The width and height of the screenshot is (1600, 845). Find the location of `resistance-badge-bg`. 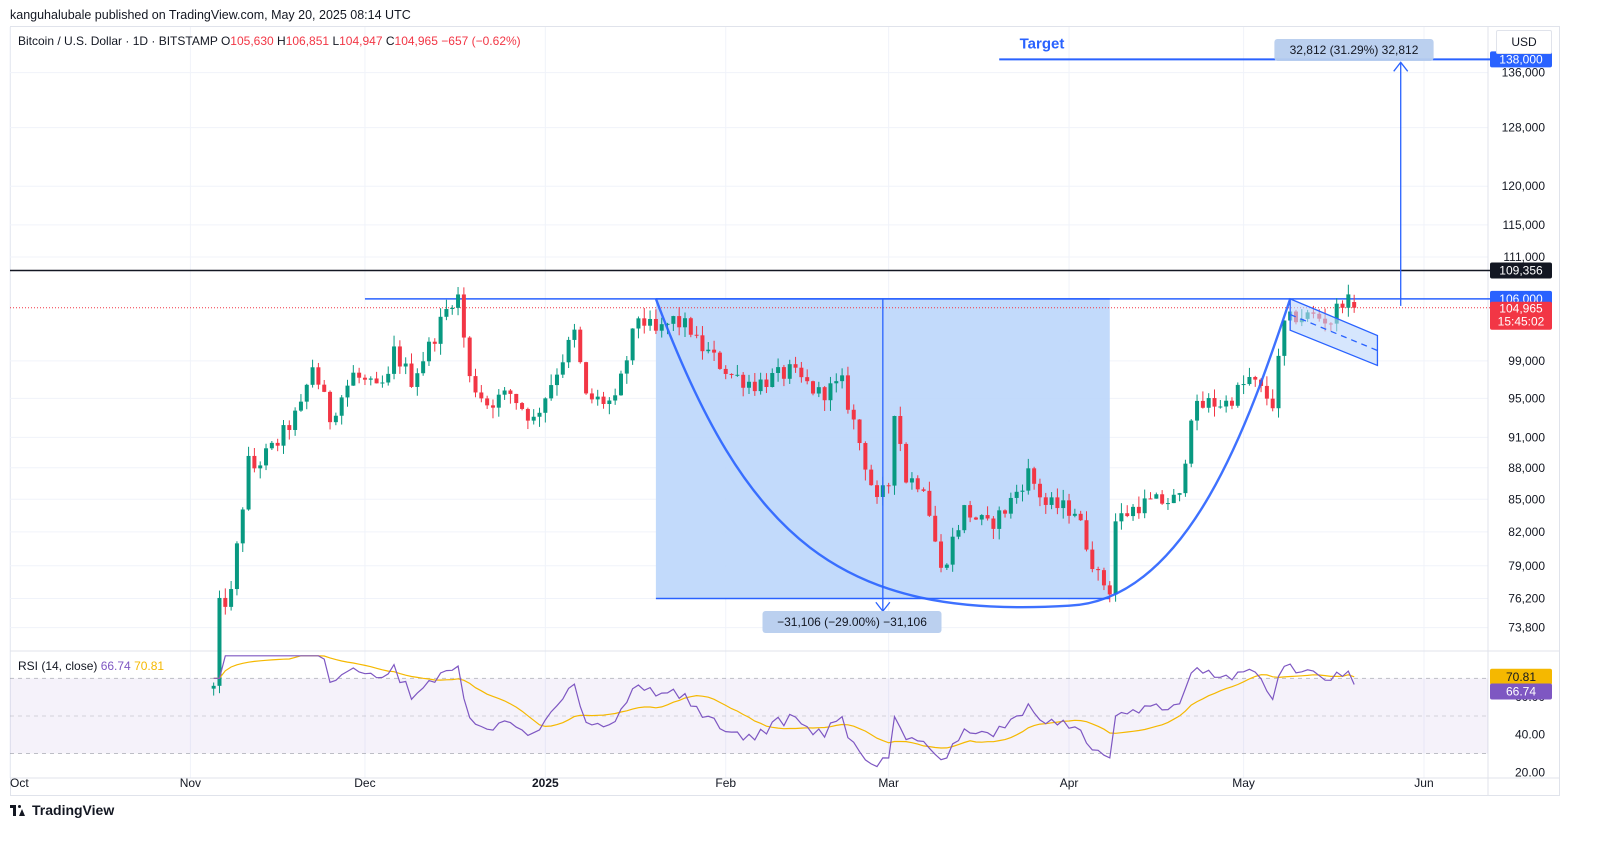

resistance-badge-bg is located at coordinates (1521, 270).